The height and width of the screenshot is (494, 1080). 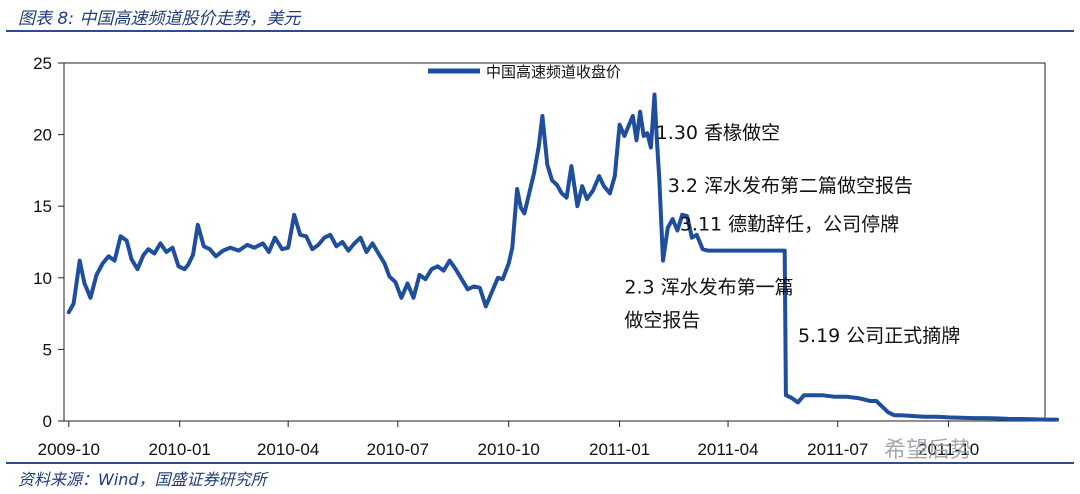 What do you see at coordinates (540, 463) in the screenshot?
I see `footer-rule` at bounding box center [540, 463].